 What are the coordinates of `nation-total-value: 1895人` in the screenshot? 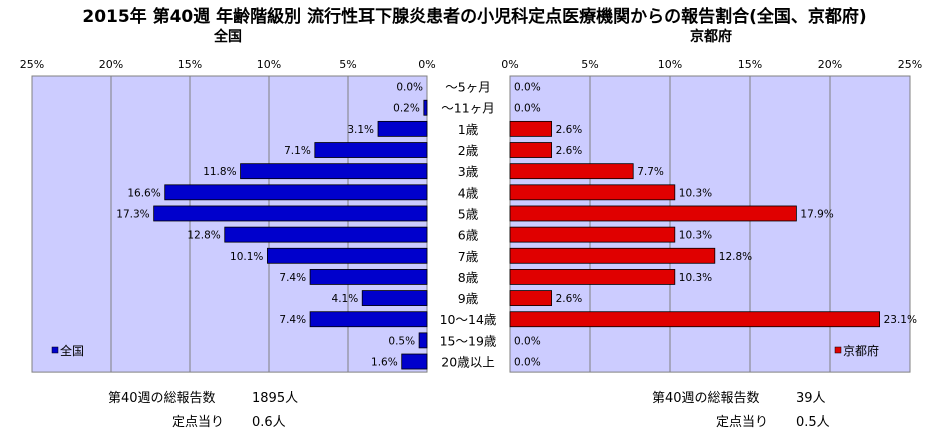 It's located at (275, 398).